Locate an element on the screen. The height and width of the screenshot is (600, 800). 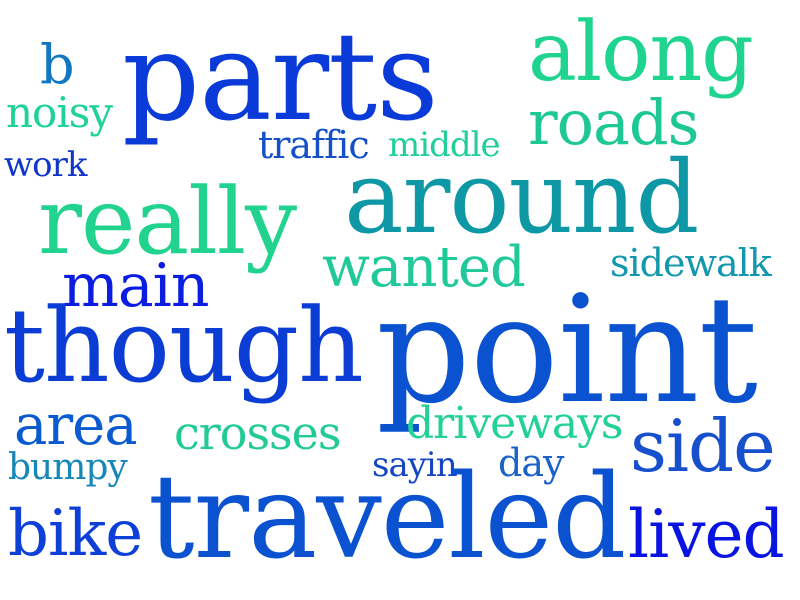
word-bike: bike is located at coordinates (75, 534).